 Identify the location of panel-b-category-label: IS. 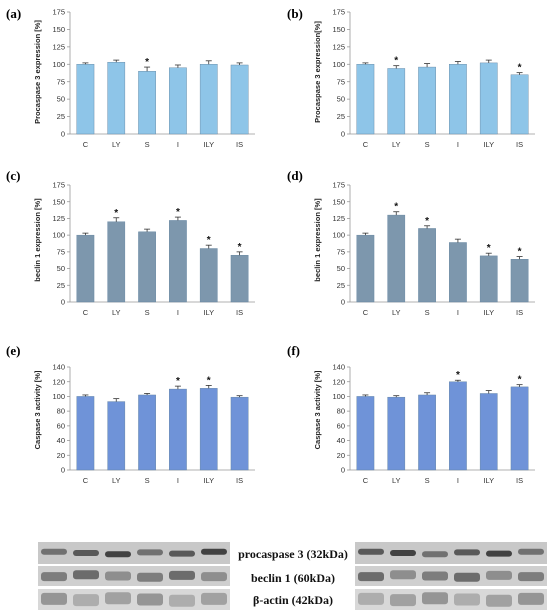
(519, 144).